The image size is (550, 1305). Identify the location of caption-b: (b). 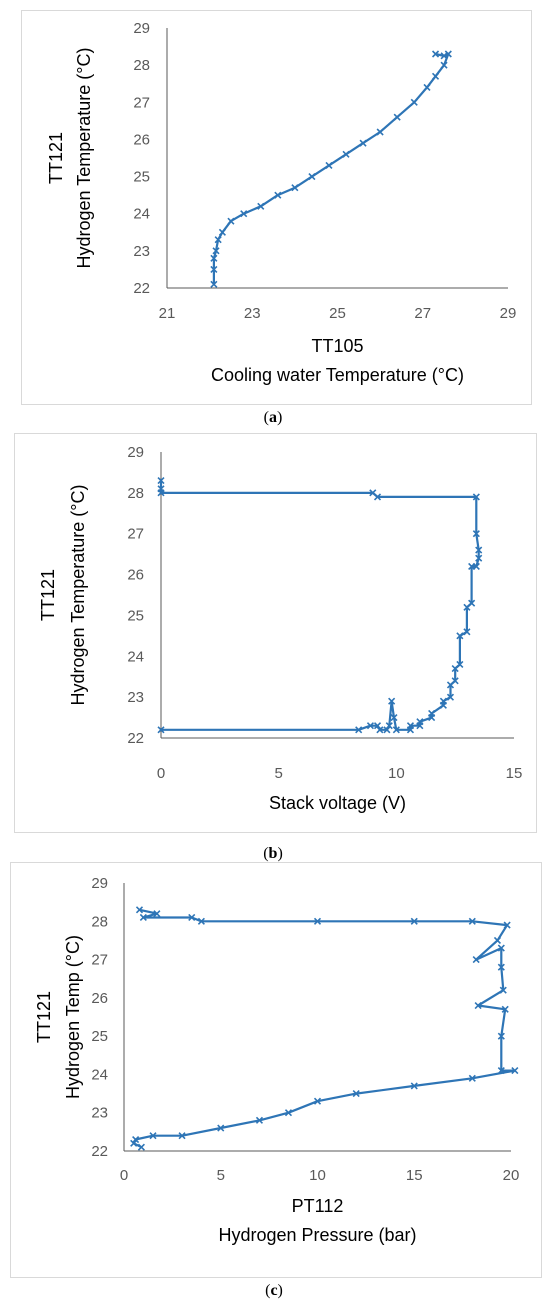
(273, 853).